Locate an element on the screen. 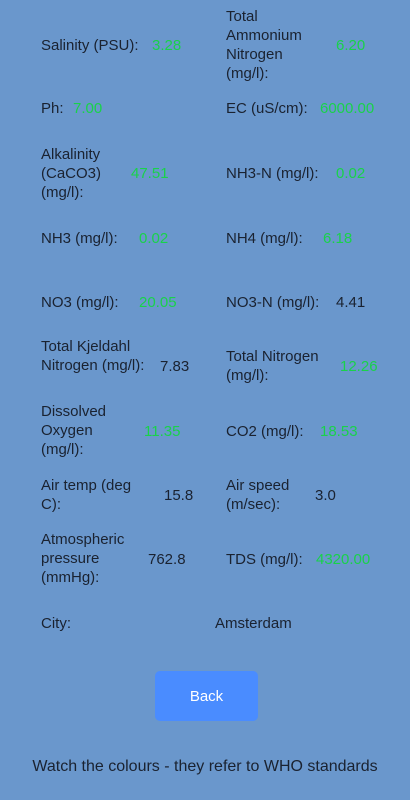 This screenshot has height=800, width=410. salinity-reading: Salinity (PSU): is located at coordinates (90, 45).